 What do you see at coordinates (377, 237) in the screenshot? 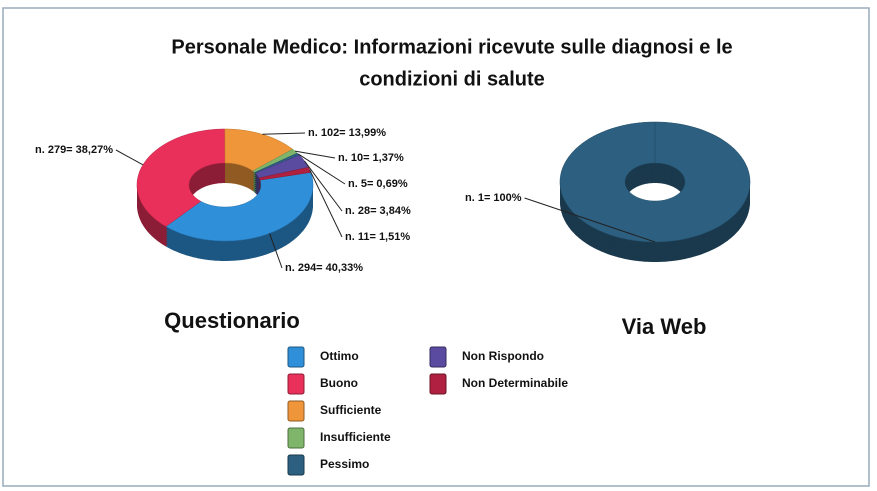
I see `data-label: n. 11= 1,51%` at bounding box center [377, 237].